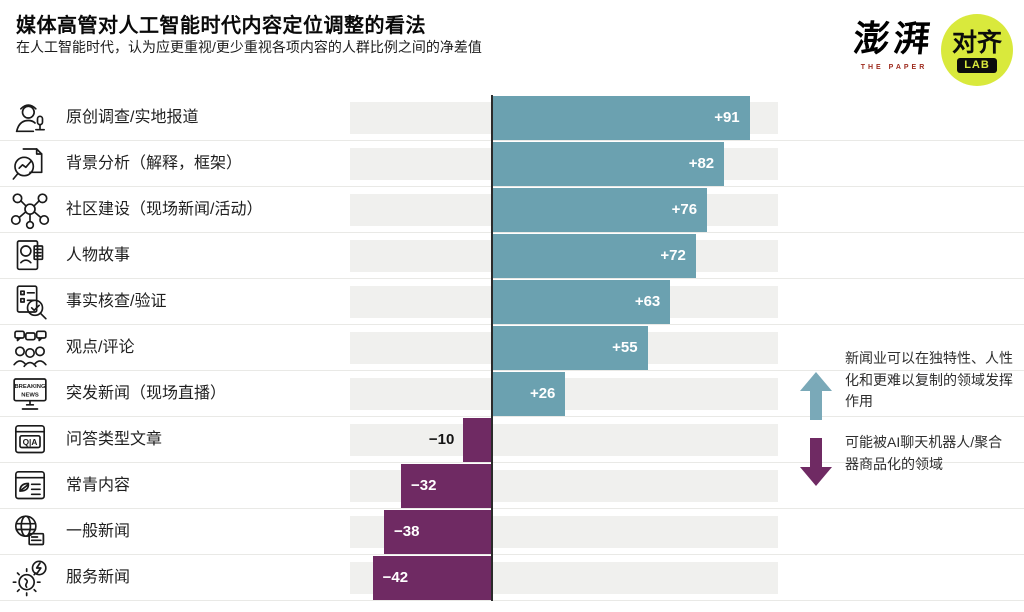  What do you see at coordinates (407, 531) in the screenshot?
I see `bar-value-label: −38` at bounding box center [407, 531].